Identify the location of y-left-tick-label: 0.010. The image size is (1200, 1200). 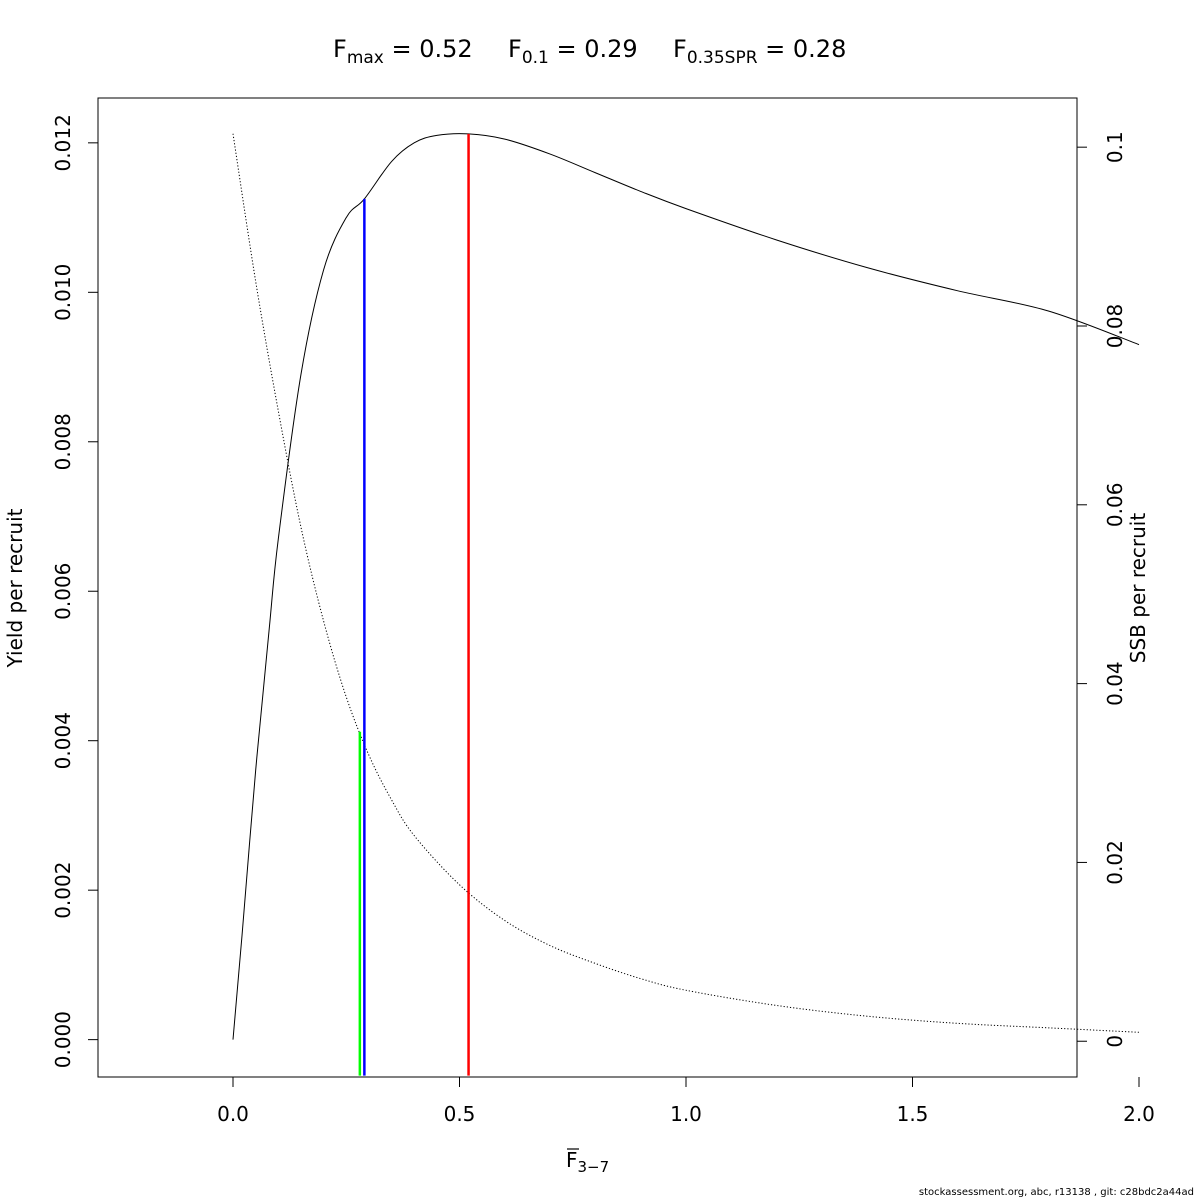
(63, 292).